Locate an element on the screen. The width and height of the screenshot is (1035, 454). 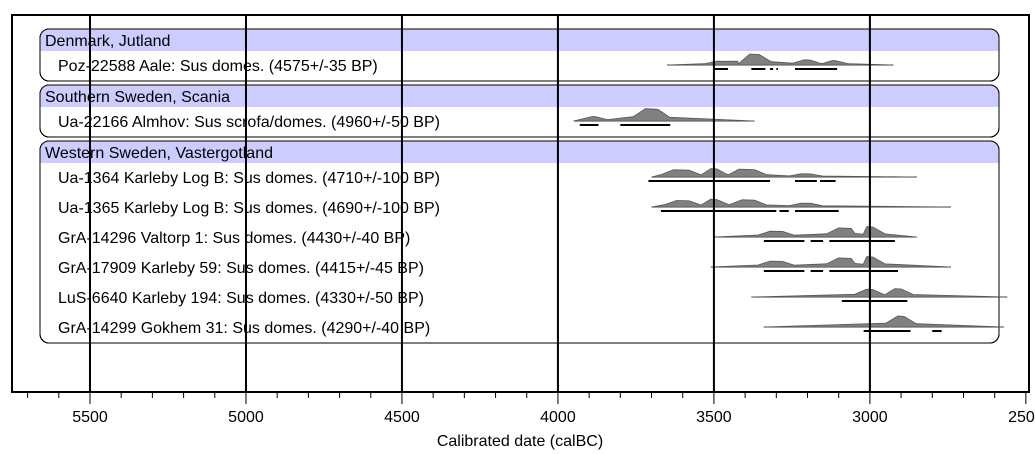
tick-label: 4000 is located at coordinates (558, 417).